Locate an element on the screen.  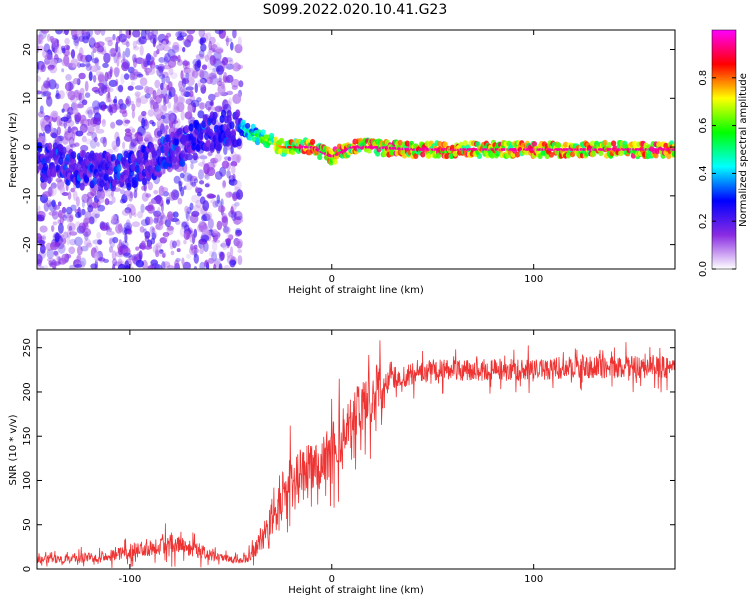
tick-label: 0 is located at coordinates (332, 579).